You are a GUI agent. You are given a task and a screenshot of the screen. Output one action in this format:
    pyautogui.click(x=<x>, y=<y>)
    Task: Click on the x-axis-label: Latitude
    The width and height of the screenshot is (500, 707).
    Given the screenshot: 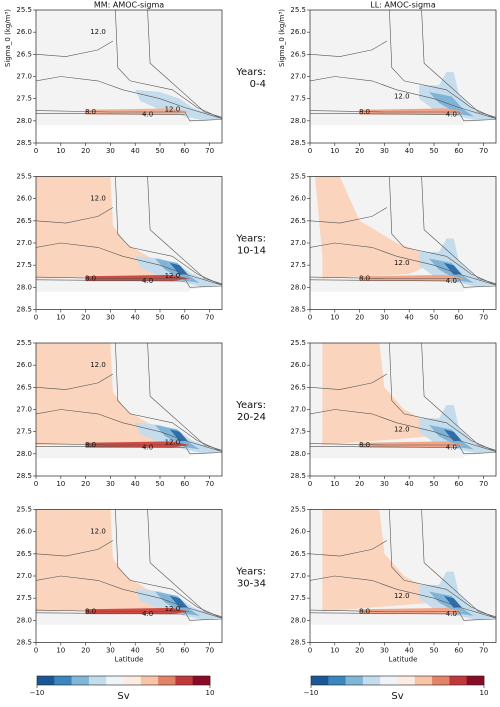 What is the action you would take?
    pyautogui.click(x=129, y=660)
    